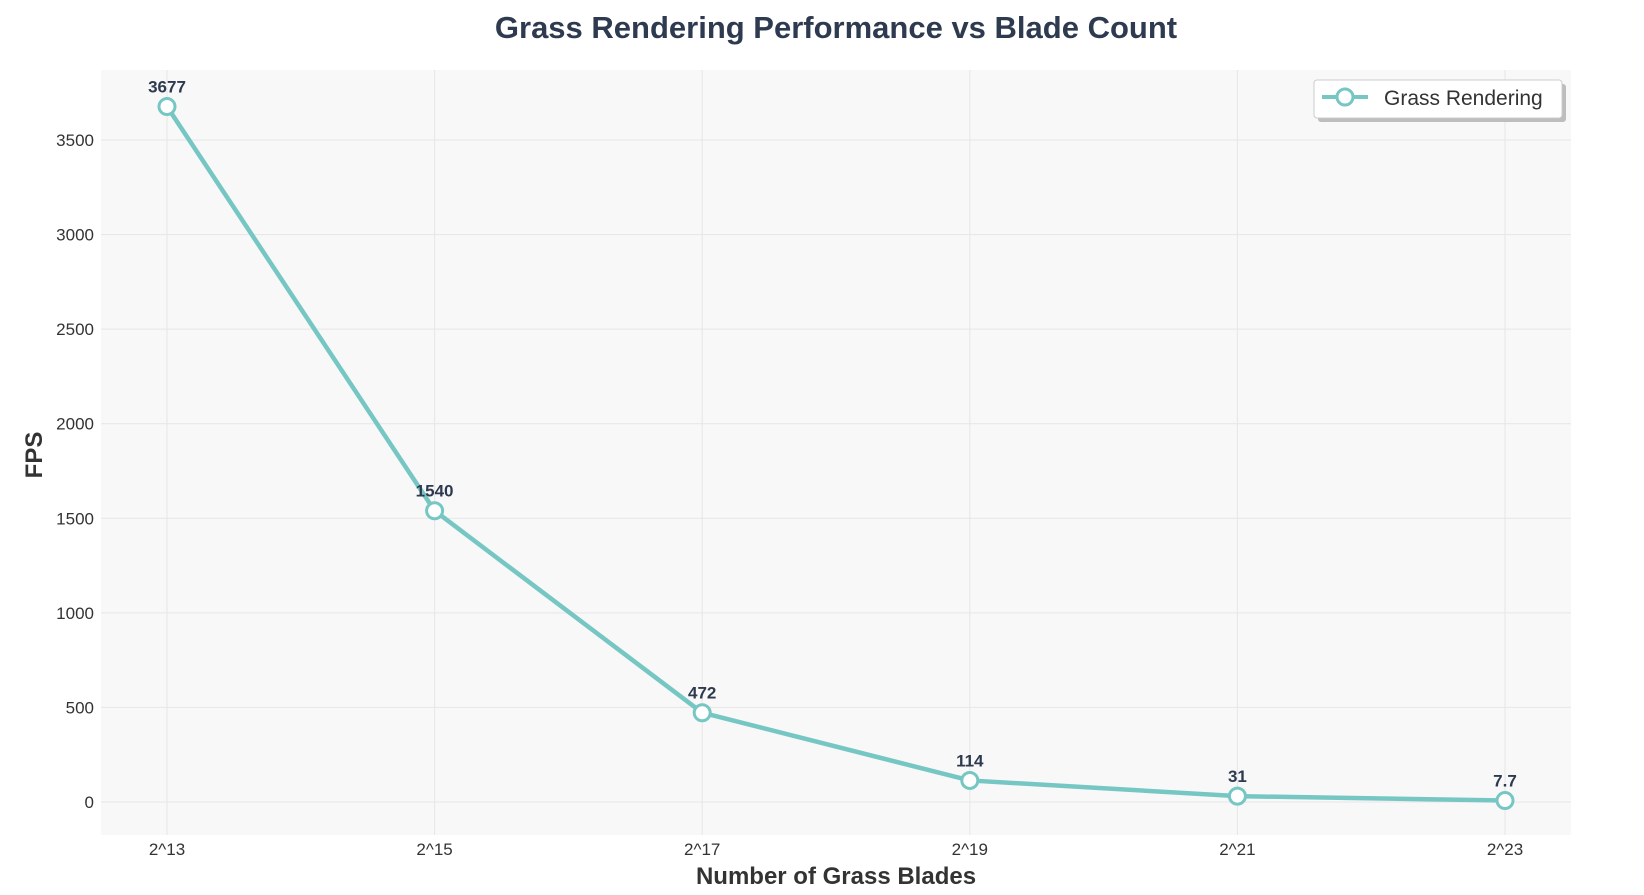 Image resolution: width=1644 pixels, height=895 pixels. What do you see at coordinates (1463, 98) in the screenshot?
I see `legend-series-name: Grass Rendering` at bounding box center [1463, 98].